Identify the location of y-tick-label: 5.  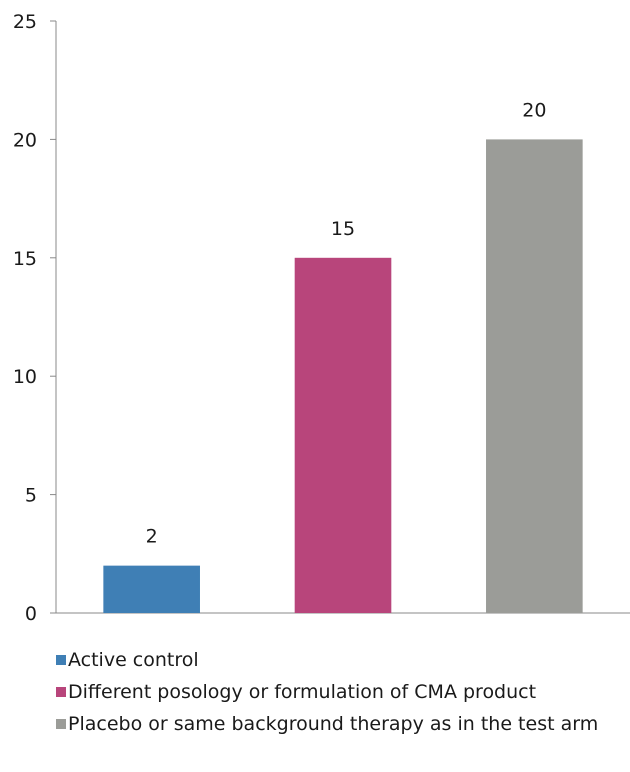
(31, 496).